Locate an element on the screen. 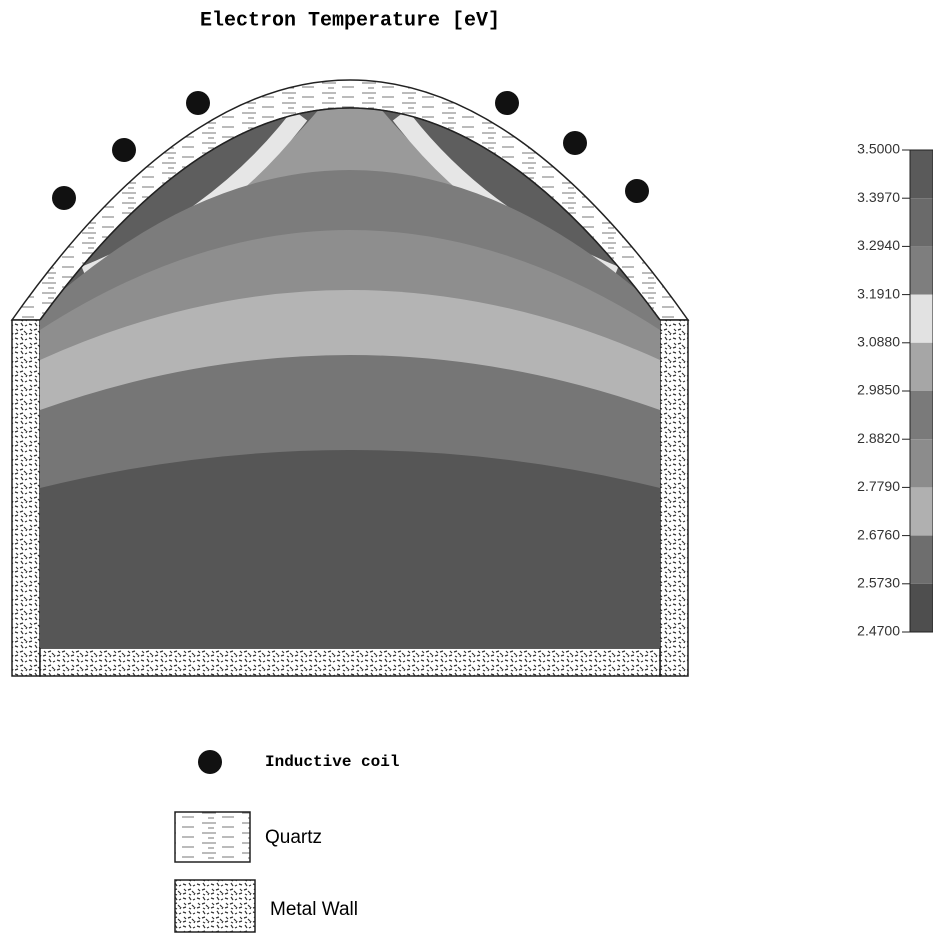  legend-metal-icon is located at coordinates (215, 906).